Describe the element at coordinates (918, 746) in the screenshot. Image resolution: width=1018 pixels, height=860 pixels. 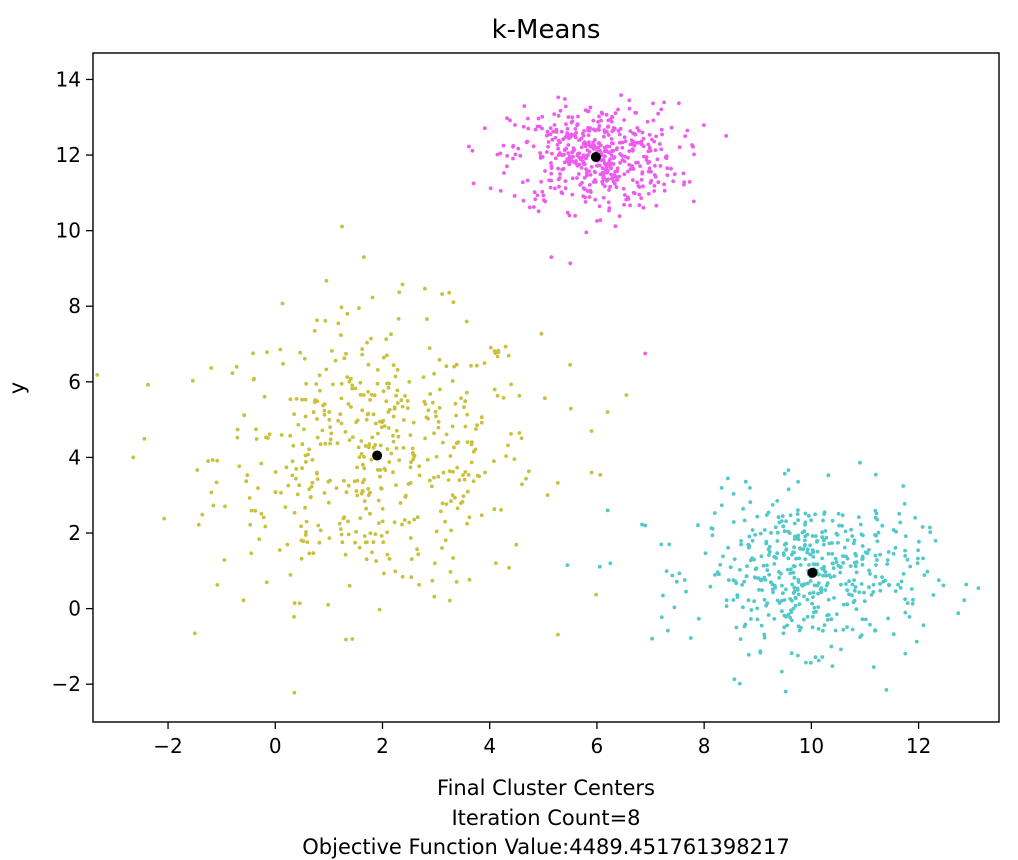
I see `x-tick-label: 12` at that location.